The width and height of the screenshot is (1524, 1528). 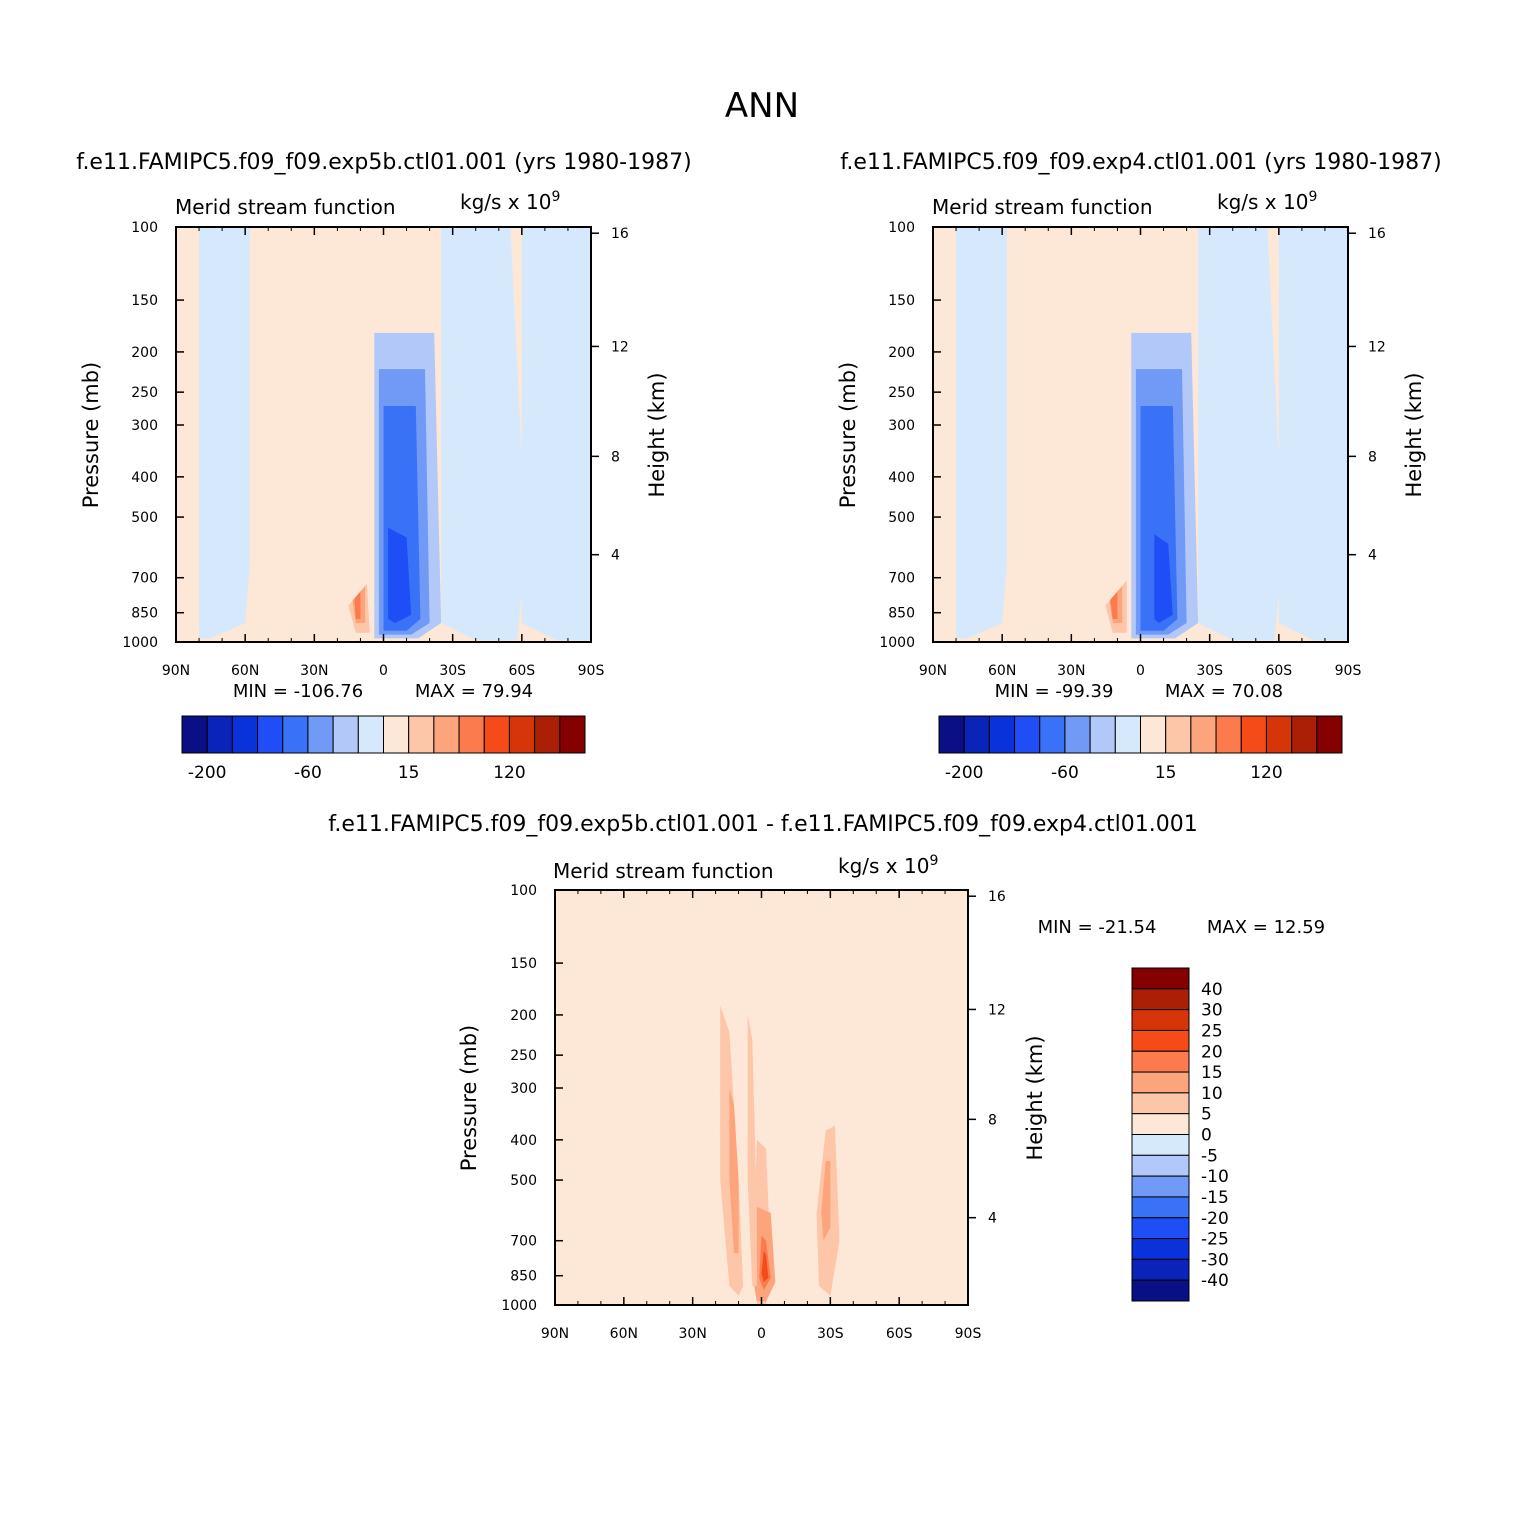 I want to click on max-label: MAX = 70.08, so click(x=1224, y=691).